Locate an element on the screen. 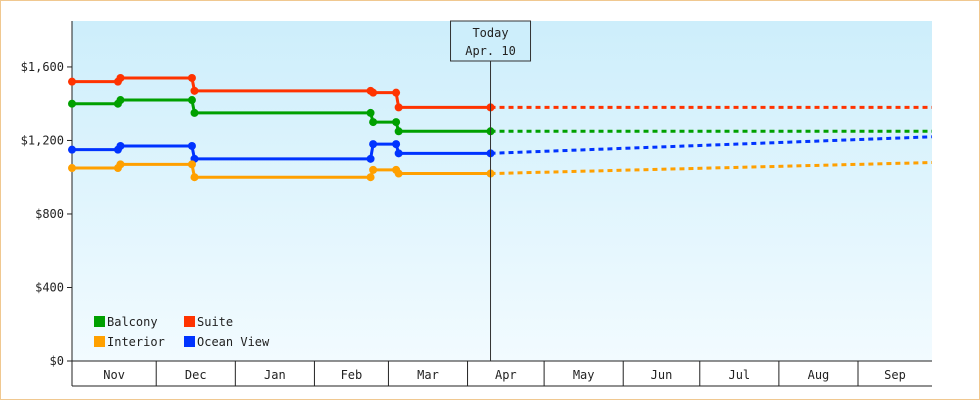  x-tick-label: Feb is located at coordinates (352, 375).